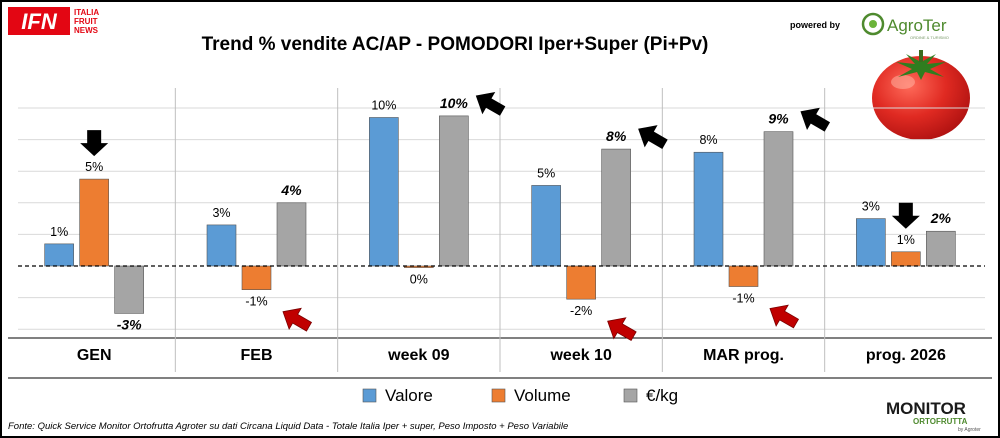 This screenshot has width=1000, height=438. Describe the element at coordinates (917, 25) in the screenshot. I see `agroter-brand: AgroTer` at that location.